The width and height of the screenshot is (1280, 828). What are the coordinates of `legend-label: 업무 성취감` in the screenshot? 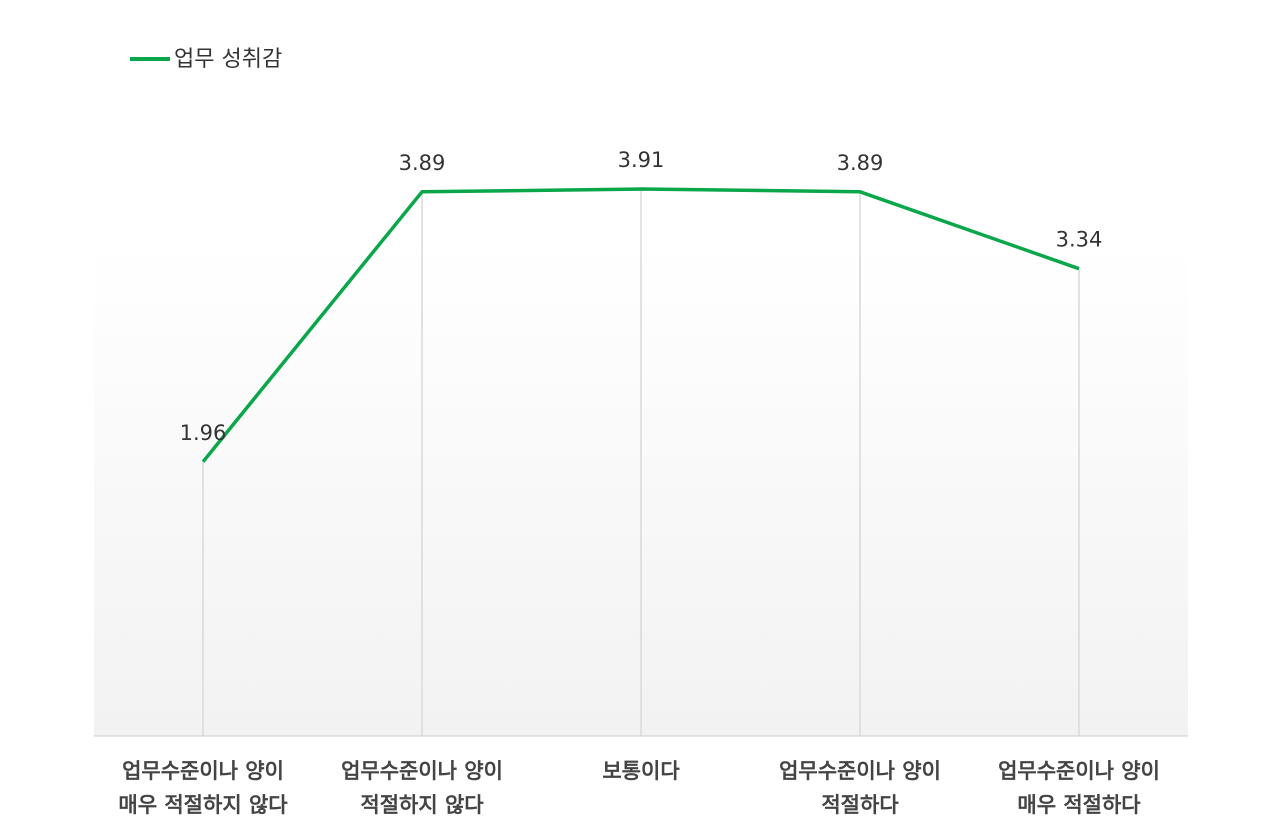 It's located at (228, 59).